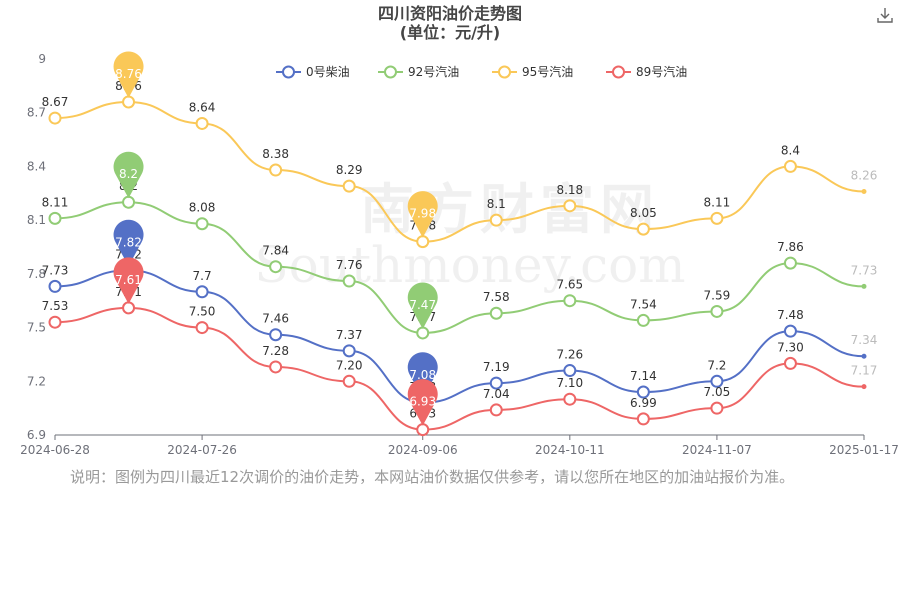 This screenshot has height=600, width=900. What do you see at coordinates (275, 251) in the screenshot?
I see `data-label: 7.84` at bounding box center [275, 251].